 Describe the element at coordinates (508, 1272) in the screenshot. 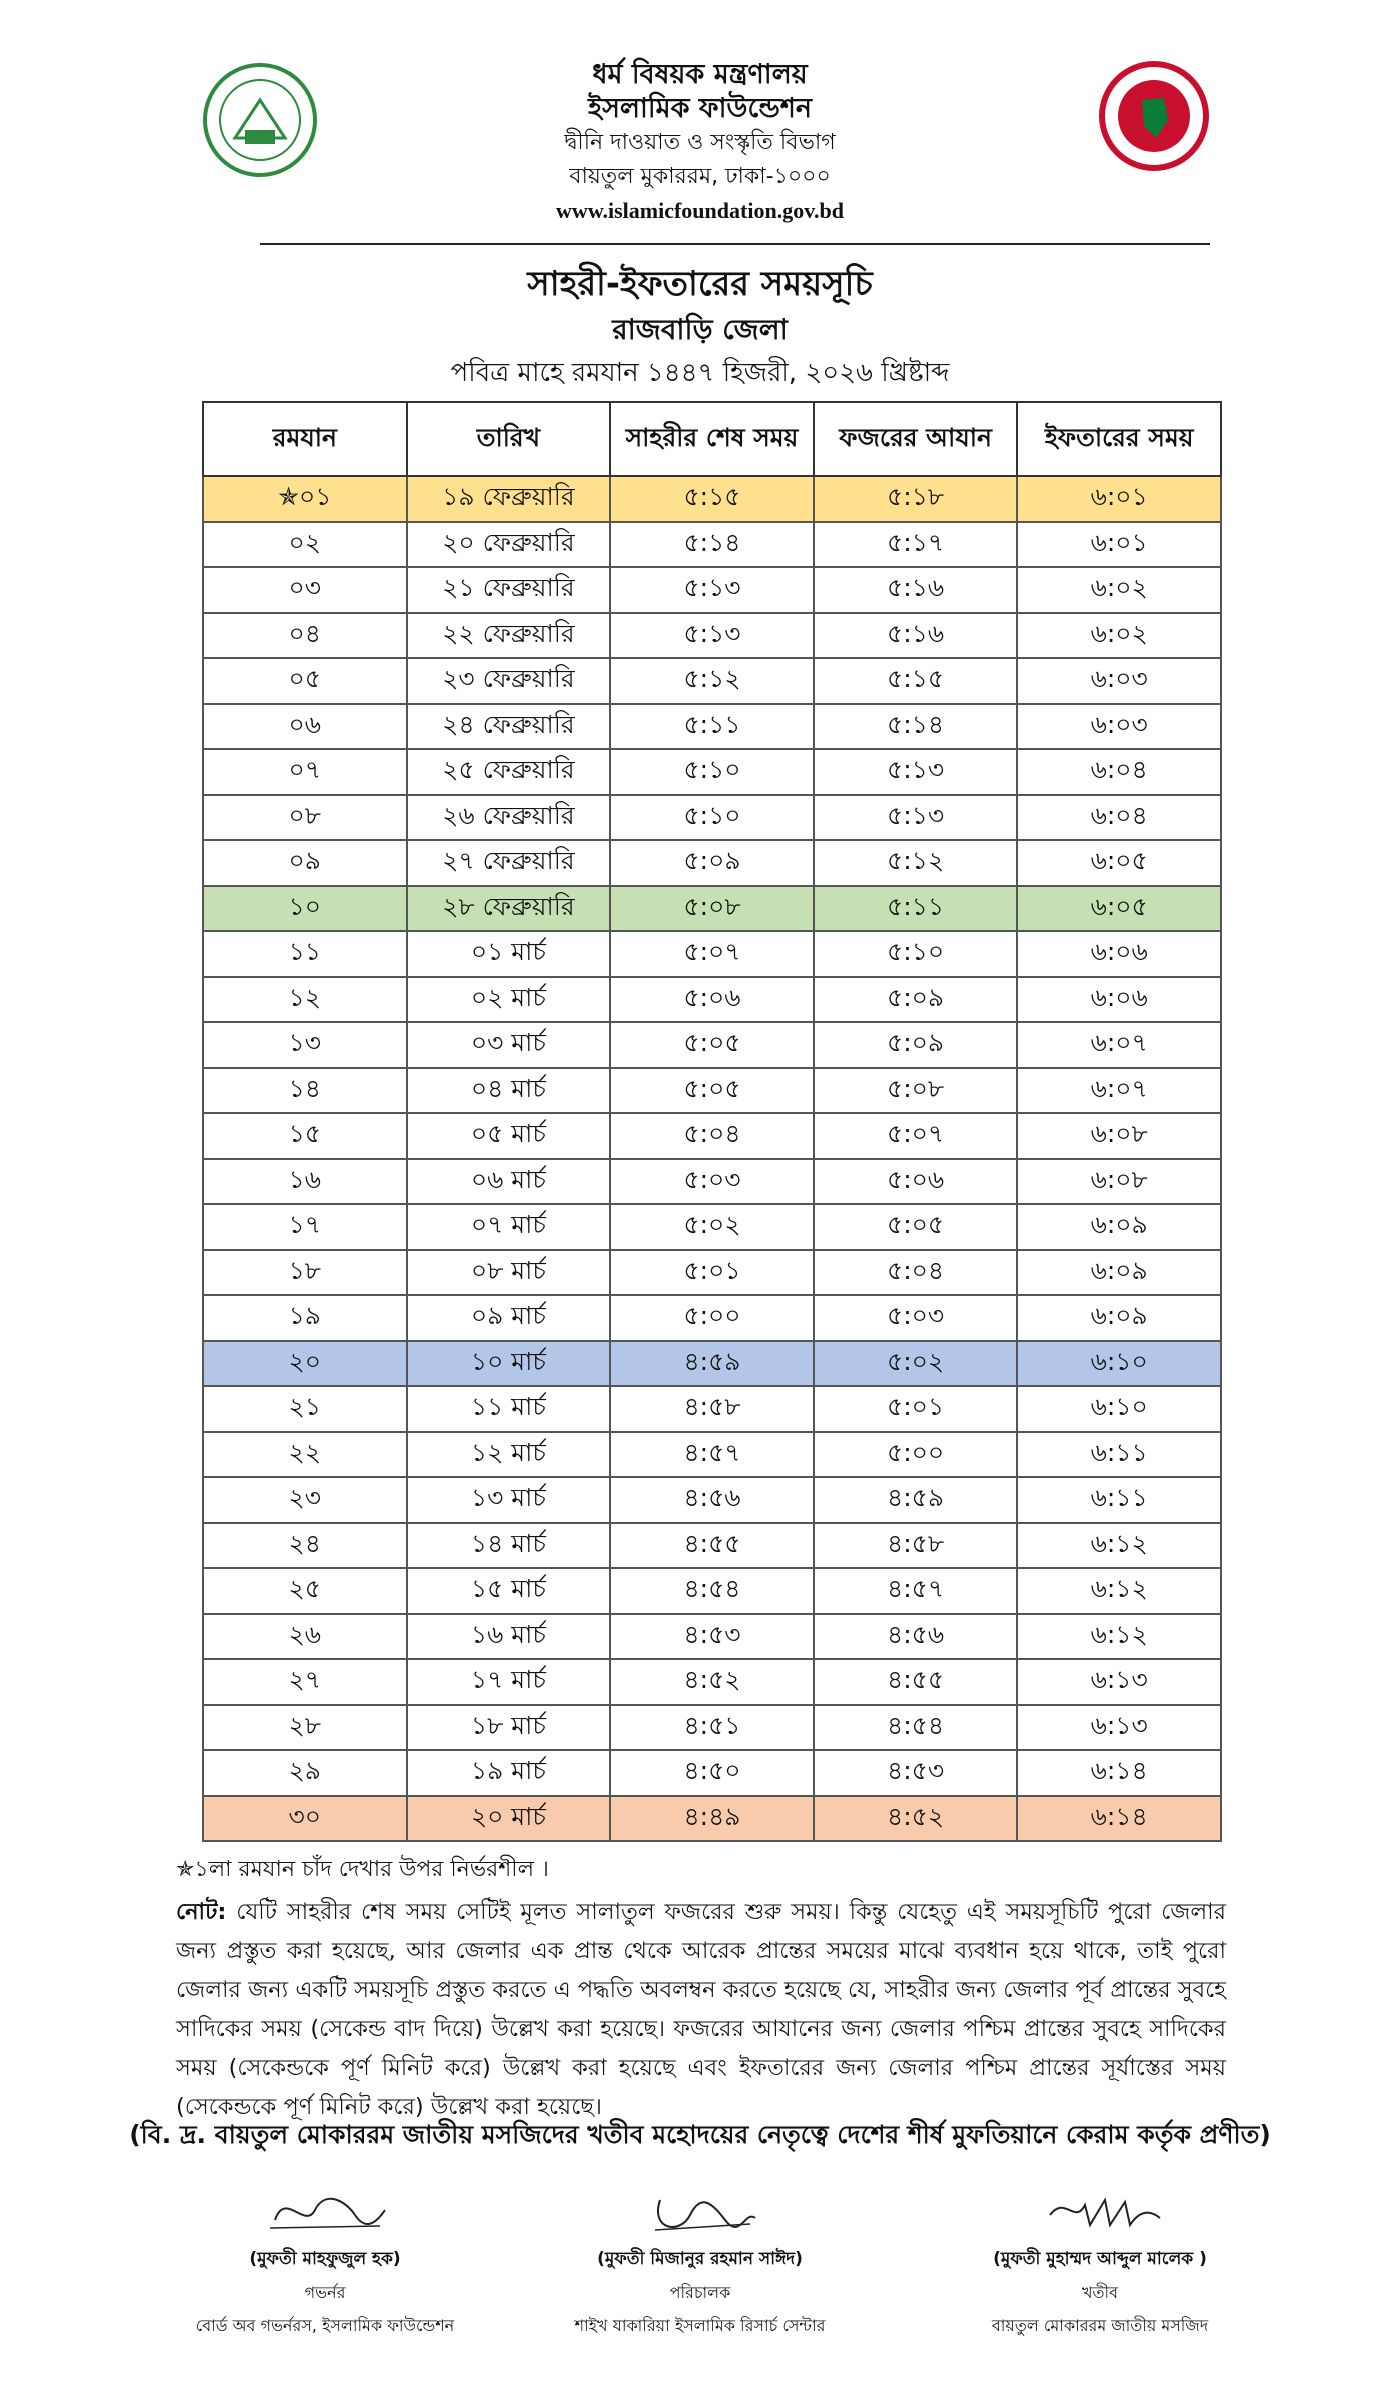

I see `table-cell: ০৮ মার্চ` at that location.